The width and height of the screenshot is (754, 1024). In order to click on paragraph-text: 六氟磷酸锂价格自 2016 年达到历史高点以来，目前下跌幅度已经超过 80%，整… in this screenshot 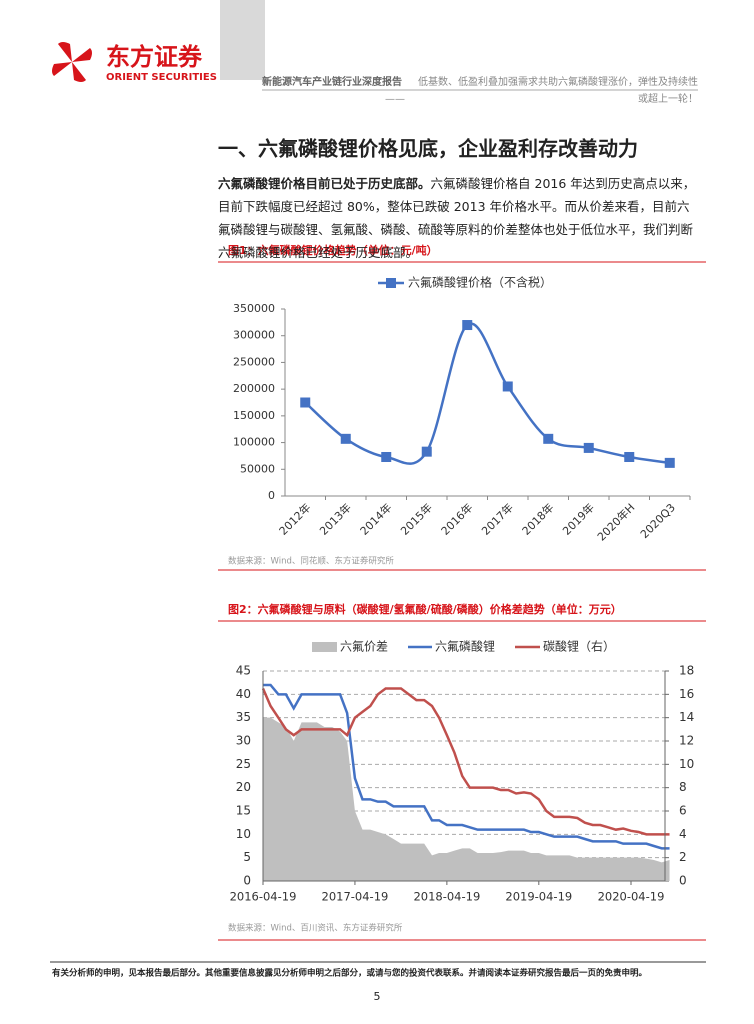, I will do `click(457, 218)`.